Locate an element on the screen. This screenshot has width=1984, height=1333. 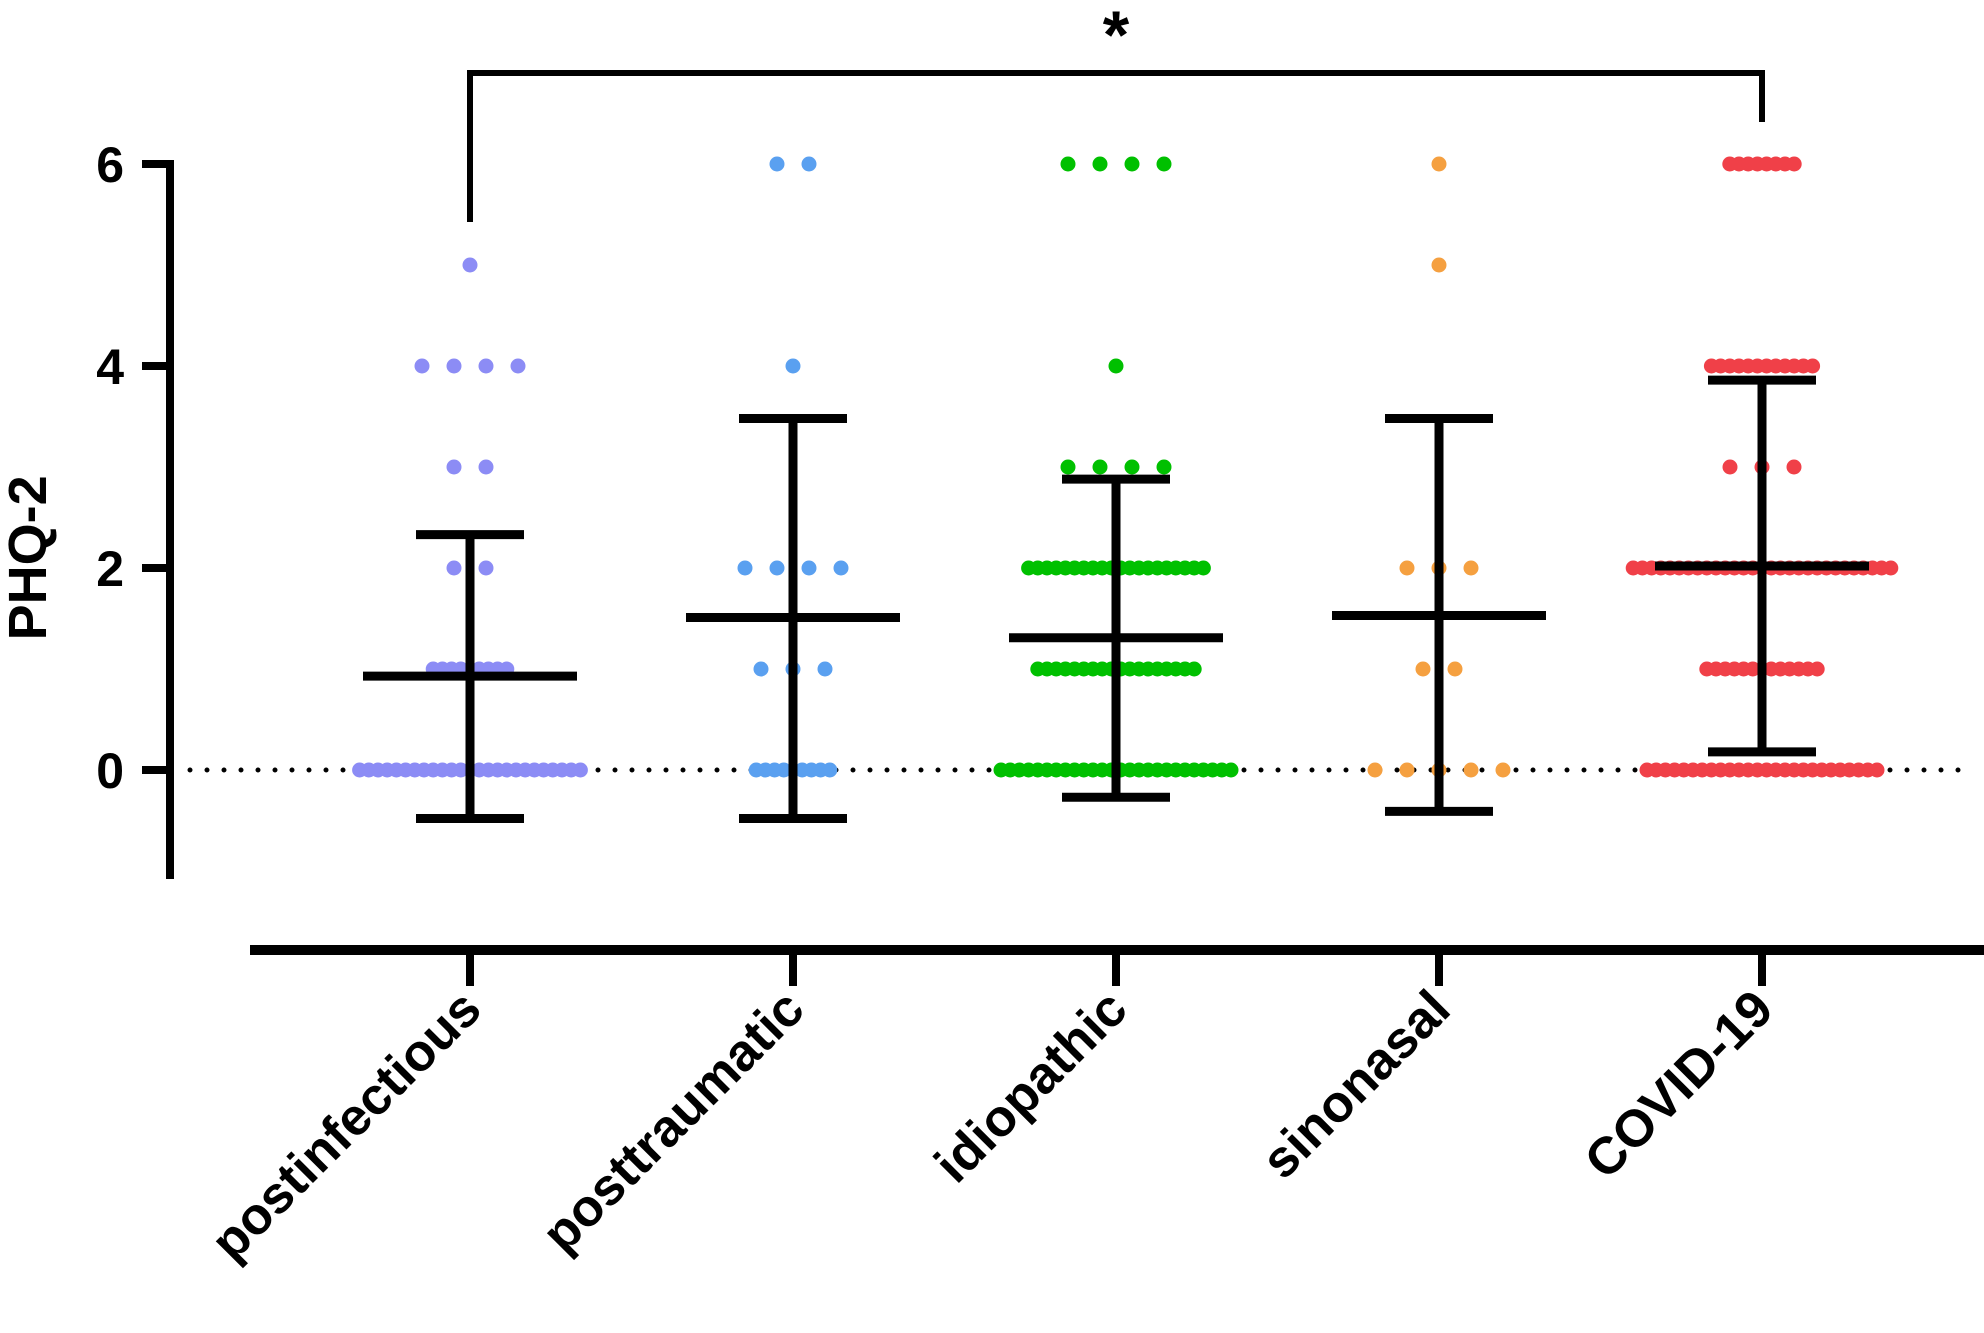
y-tick-label-4: 4 is located at coordinates (110, 367).